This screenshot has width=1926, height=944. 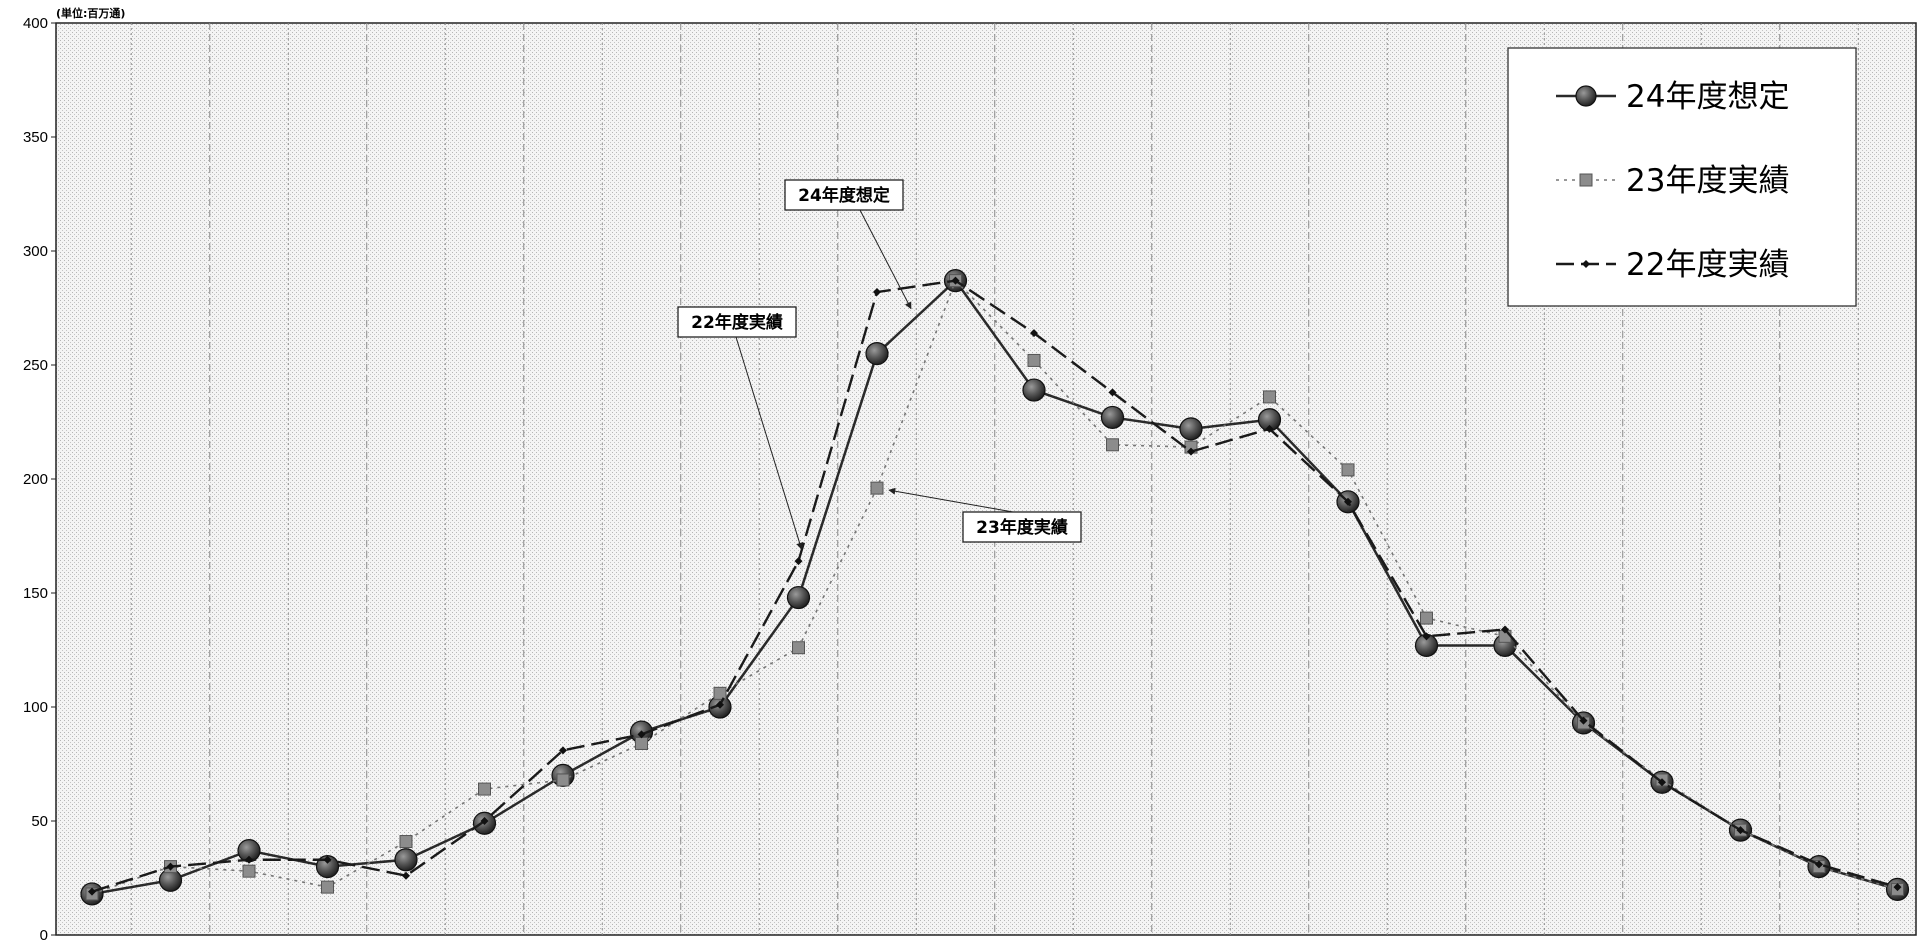 I want to click on callout-1: 22年度実績, so click(x=740, y=428).